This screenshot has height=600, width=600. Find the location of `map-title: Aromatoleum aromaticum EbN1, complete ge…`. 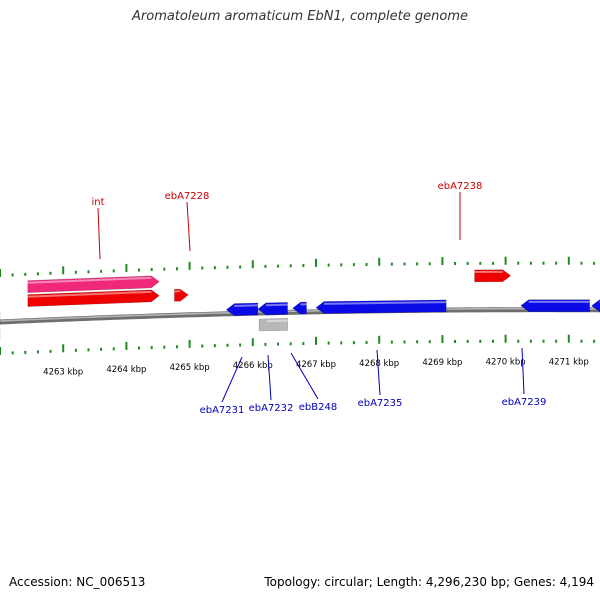

map-title: Aromatoleum aromaticum EbN1, complete ge… is located at coordinates (300, 16).